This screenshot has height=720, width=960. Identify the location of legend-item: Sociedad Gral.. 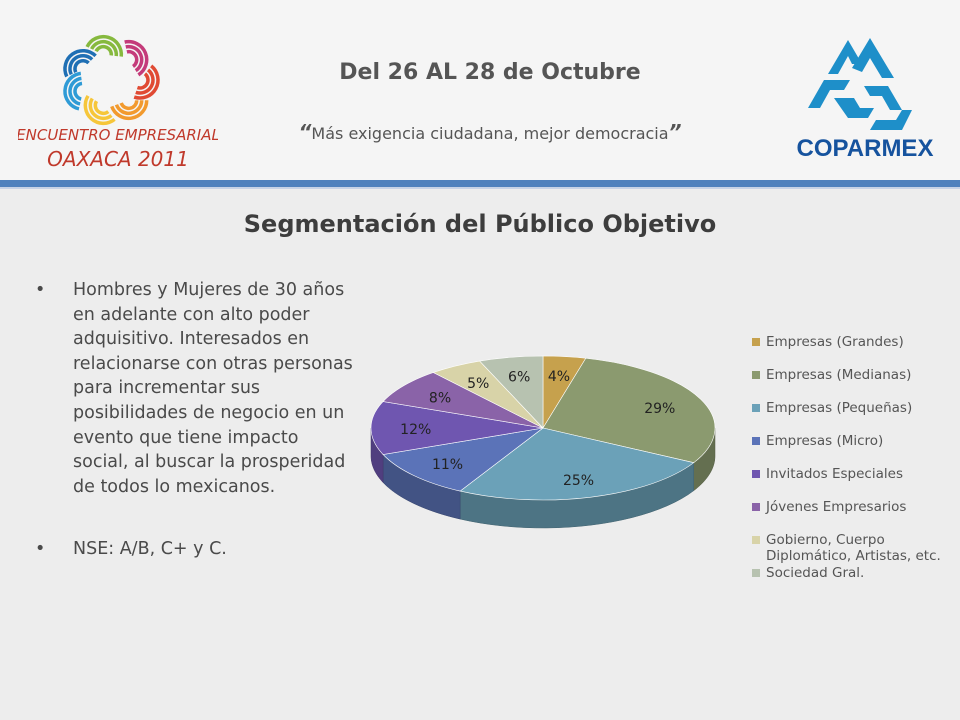
(854, 573).